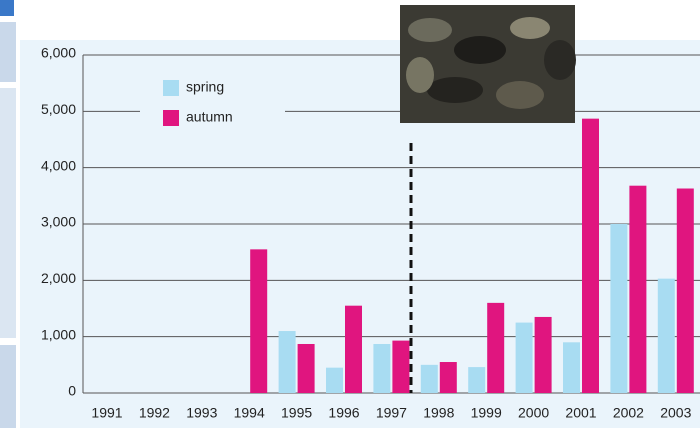 The height and width of the screenshot is (433, 700). I want to click on y-tick-label: 5,000, so click(58, 109).